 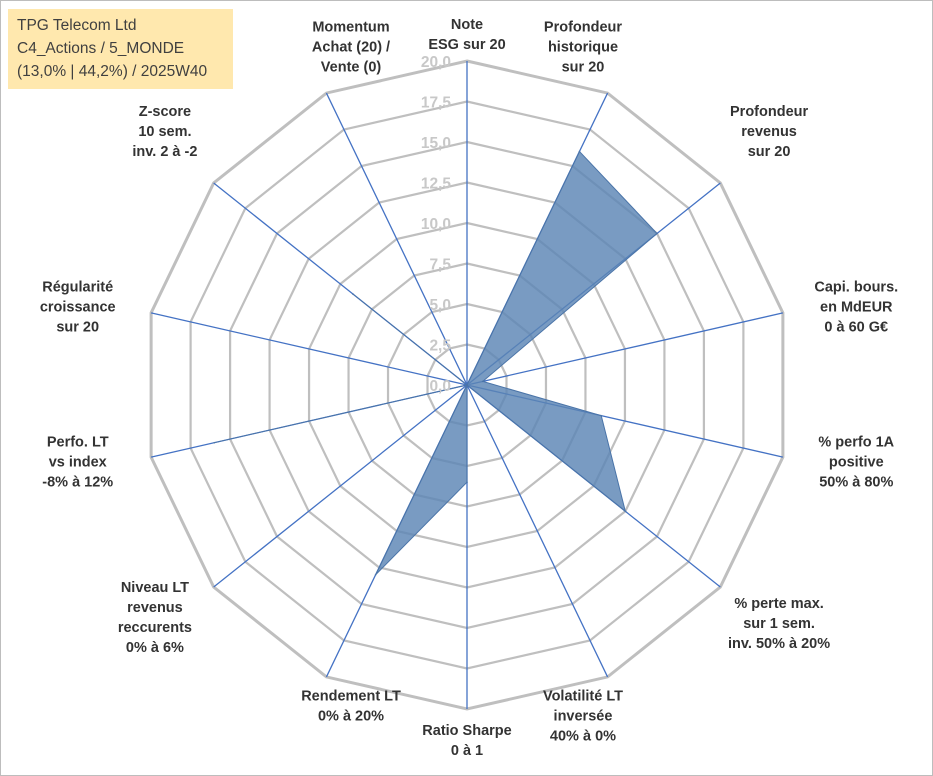 What do you see at coordinates (350, 27) in the screenshot?
I see `axis-label-line: Momentum` at bounding box center [350, 27].